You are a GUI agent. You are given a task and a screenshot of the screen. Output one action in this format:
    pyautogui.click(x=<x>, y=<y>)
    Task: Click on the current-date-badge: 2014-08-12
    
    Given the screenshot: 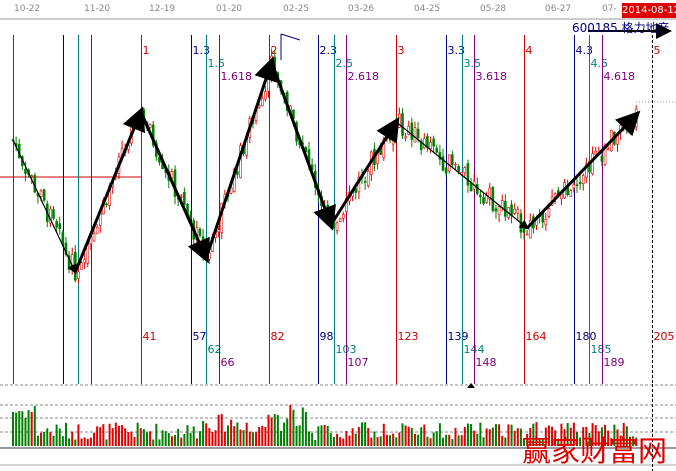 What is the action you would take?
    pyautogui.click(x=649, y=10)
    